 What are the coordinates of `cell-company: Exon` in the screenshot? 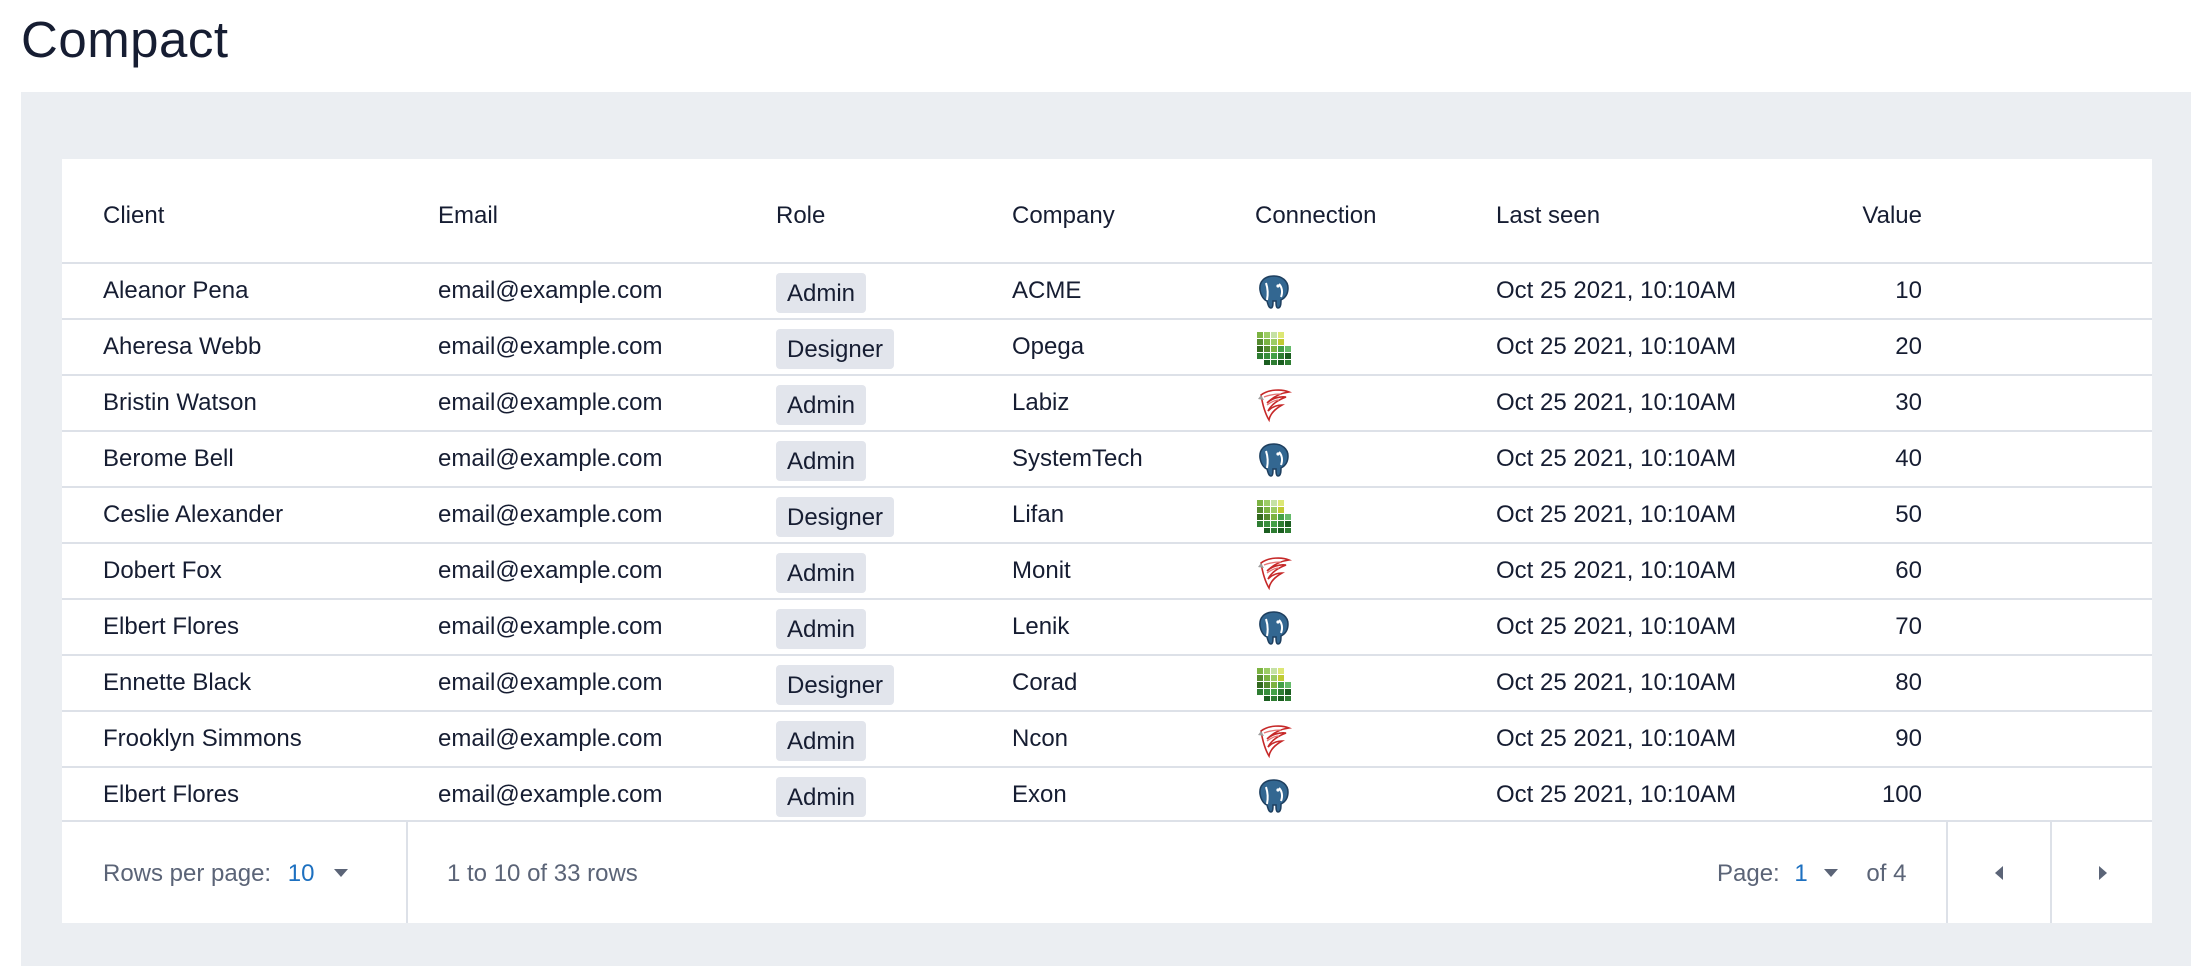 It's located at (1039, 794).